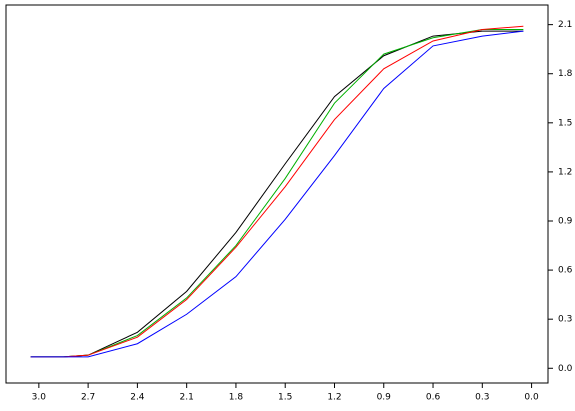 The image size is (575, 411). I want to click on y-tick-label: 1.5, so click(565, 123).